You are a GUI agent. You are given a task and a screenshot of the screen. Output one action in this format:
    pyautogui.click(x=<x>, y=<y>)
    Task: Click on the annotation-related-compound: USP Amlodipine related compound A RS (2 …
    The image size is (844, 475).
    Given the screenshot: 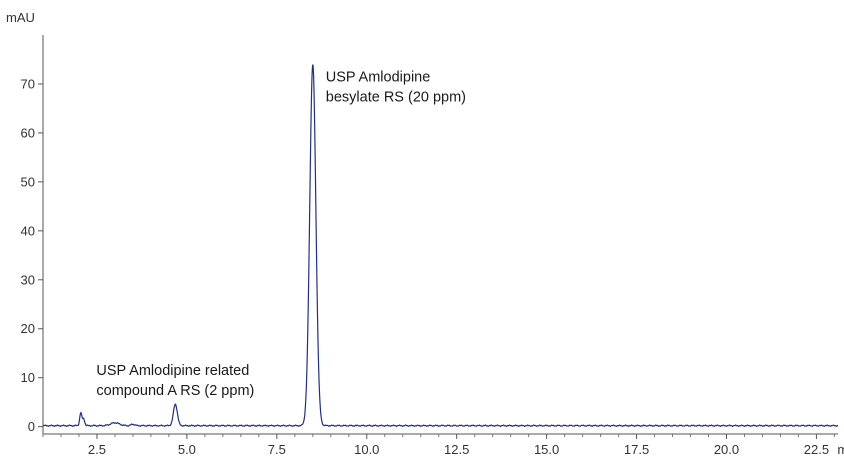 What is the action you would take?
    pyautogui.click(x=175, y=381)
    